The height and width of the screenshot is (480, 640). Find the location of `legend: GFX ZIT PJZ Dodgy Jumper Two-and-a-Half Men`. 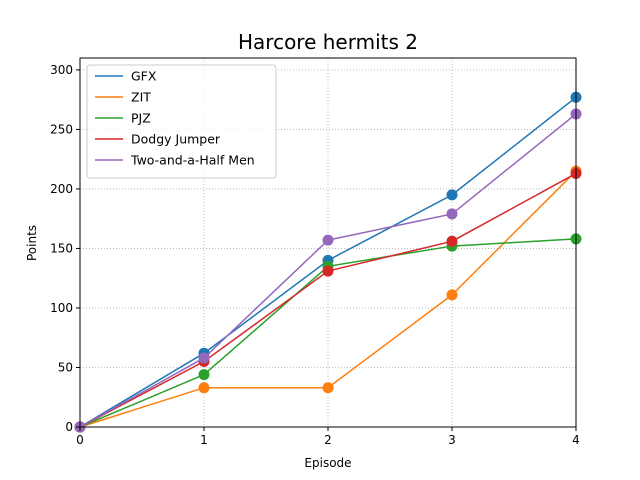

legend: GFX ZIT PJZ Dodgy Jumper Two-and-a-Half Men is located at coordinates (181, 121).